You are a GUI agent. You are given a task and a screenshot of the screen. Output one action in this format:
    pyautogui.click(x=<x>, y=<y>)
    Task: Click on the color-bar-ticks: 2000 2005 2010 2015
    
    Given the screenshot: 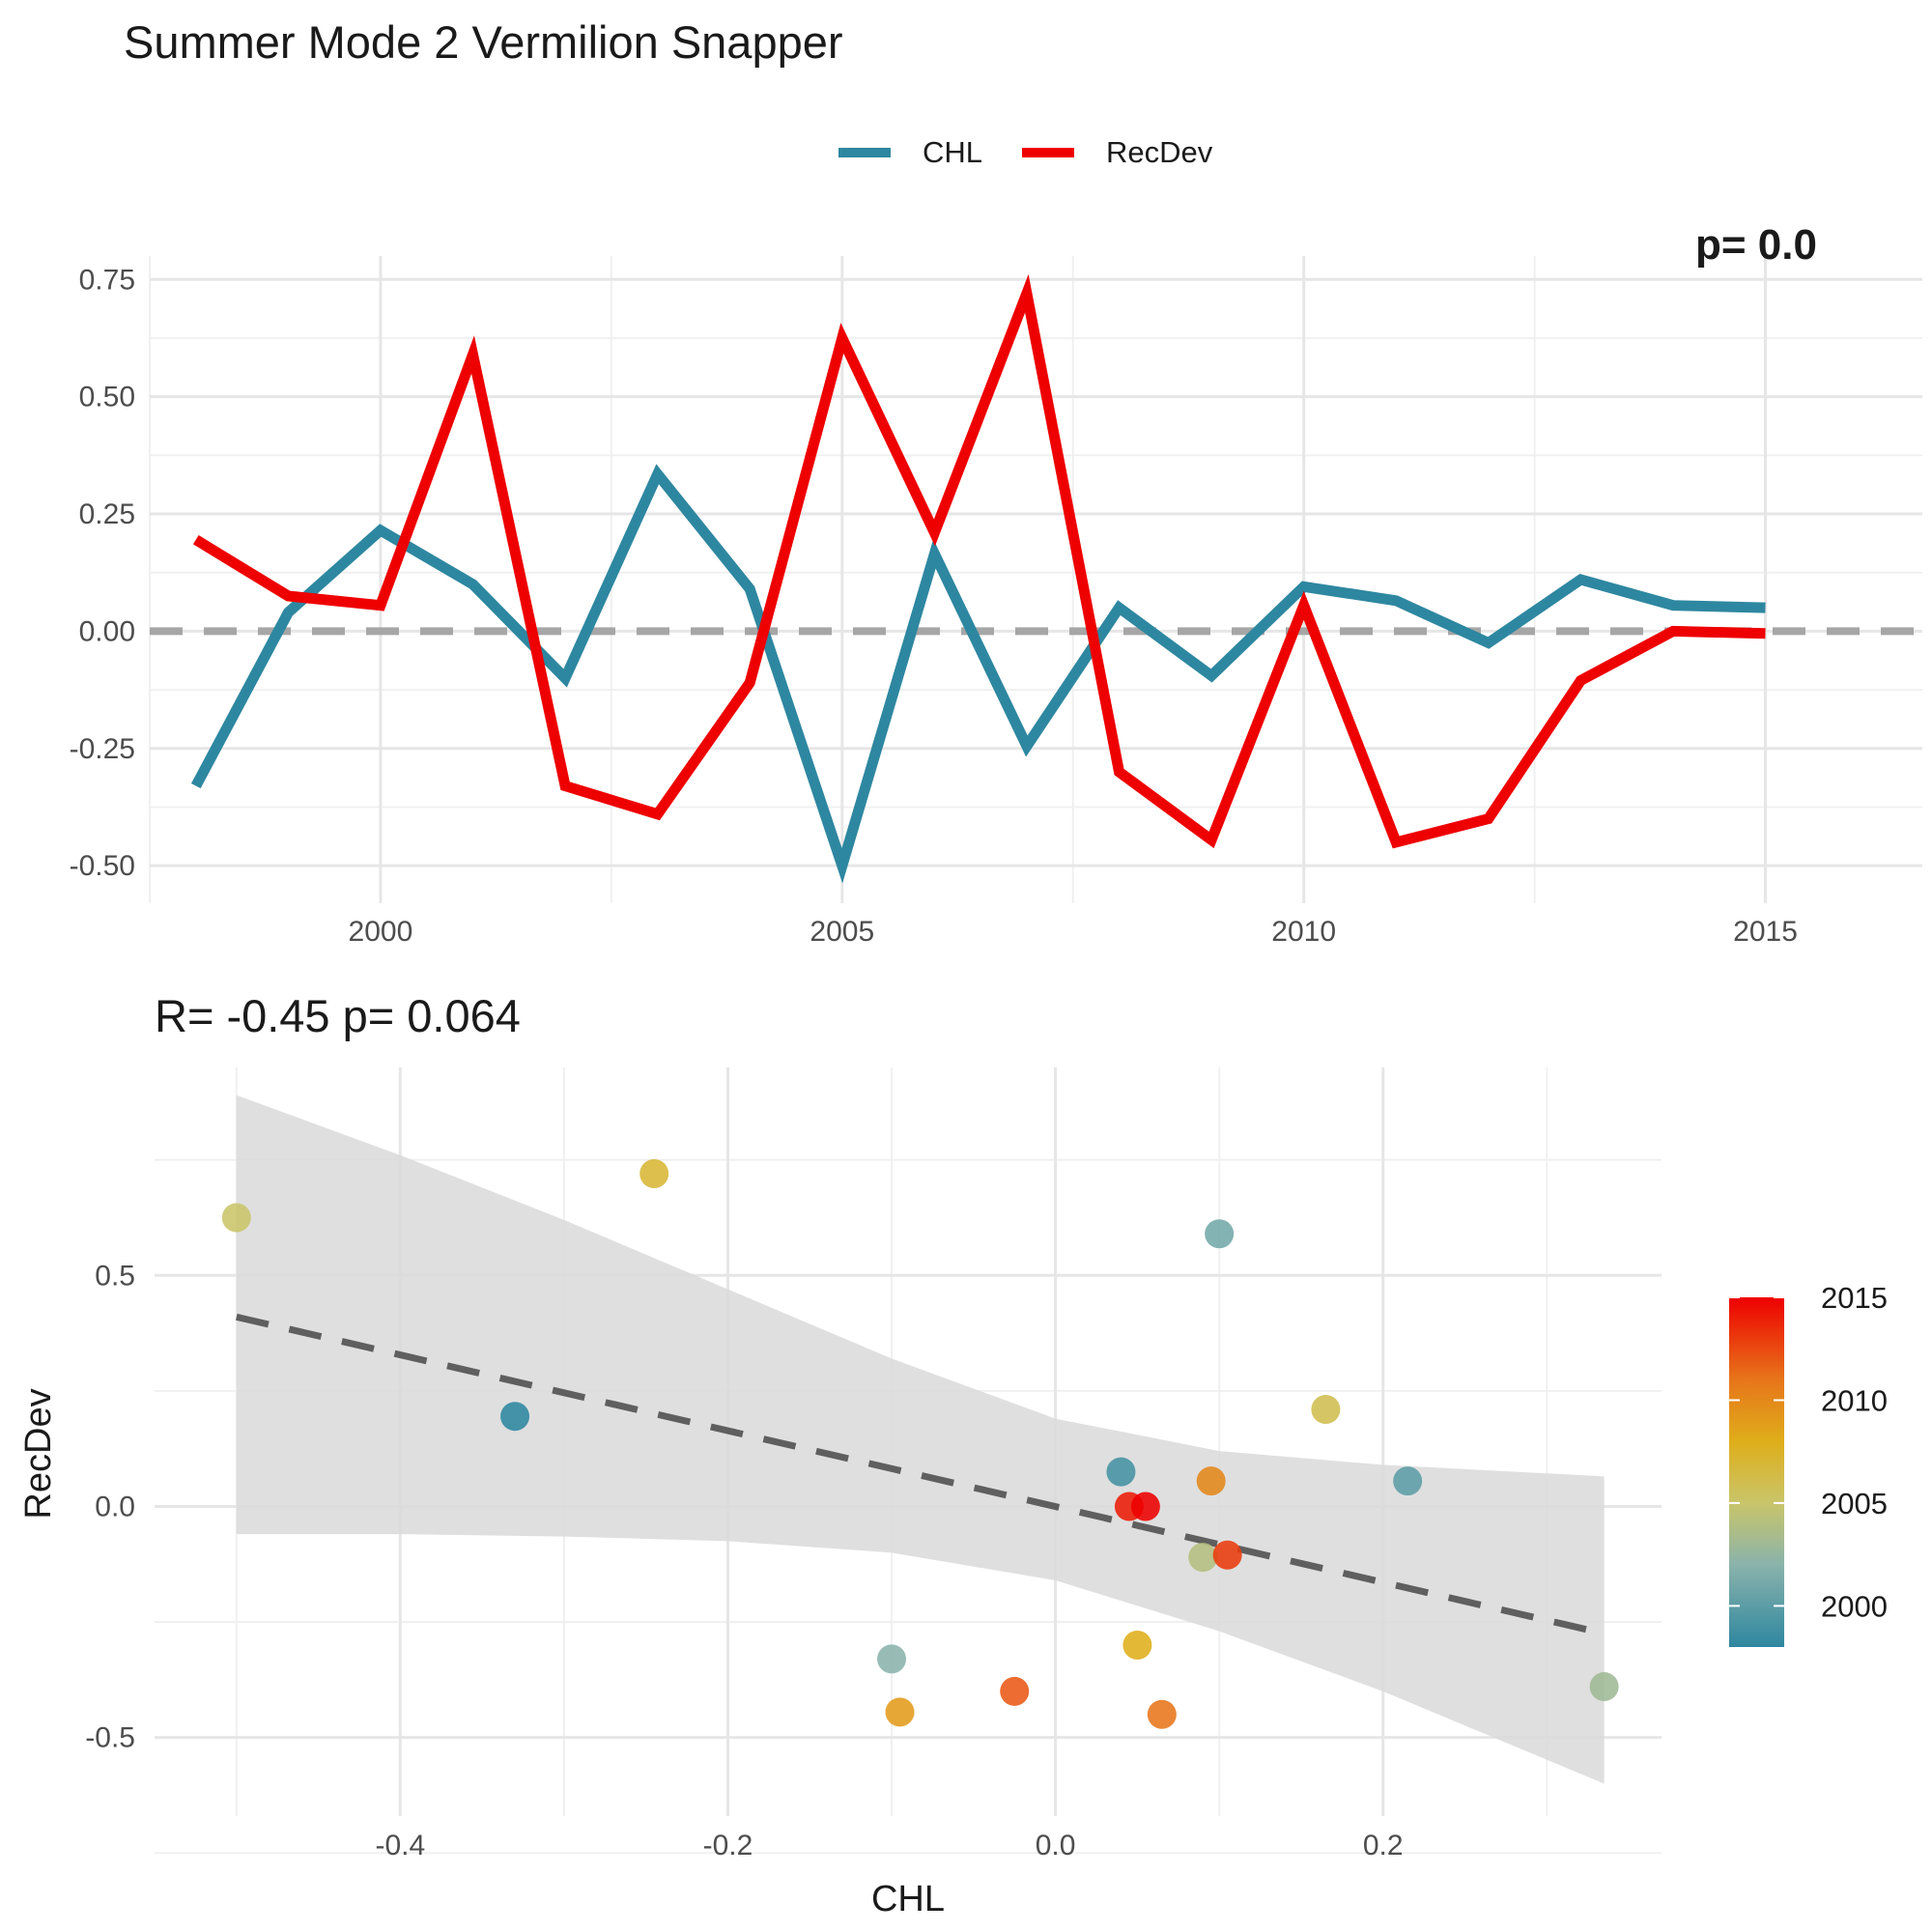 What is the action you would take?
    pyautogui.click(x=1808, y=1452)
    